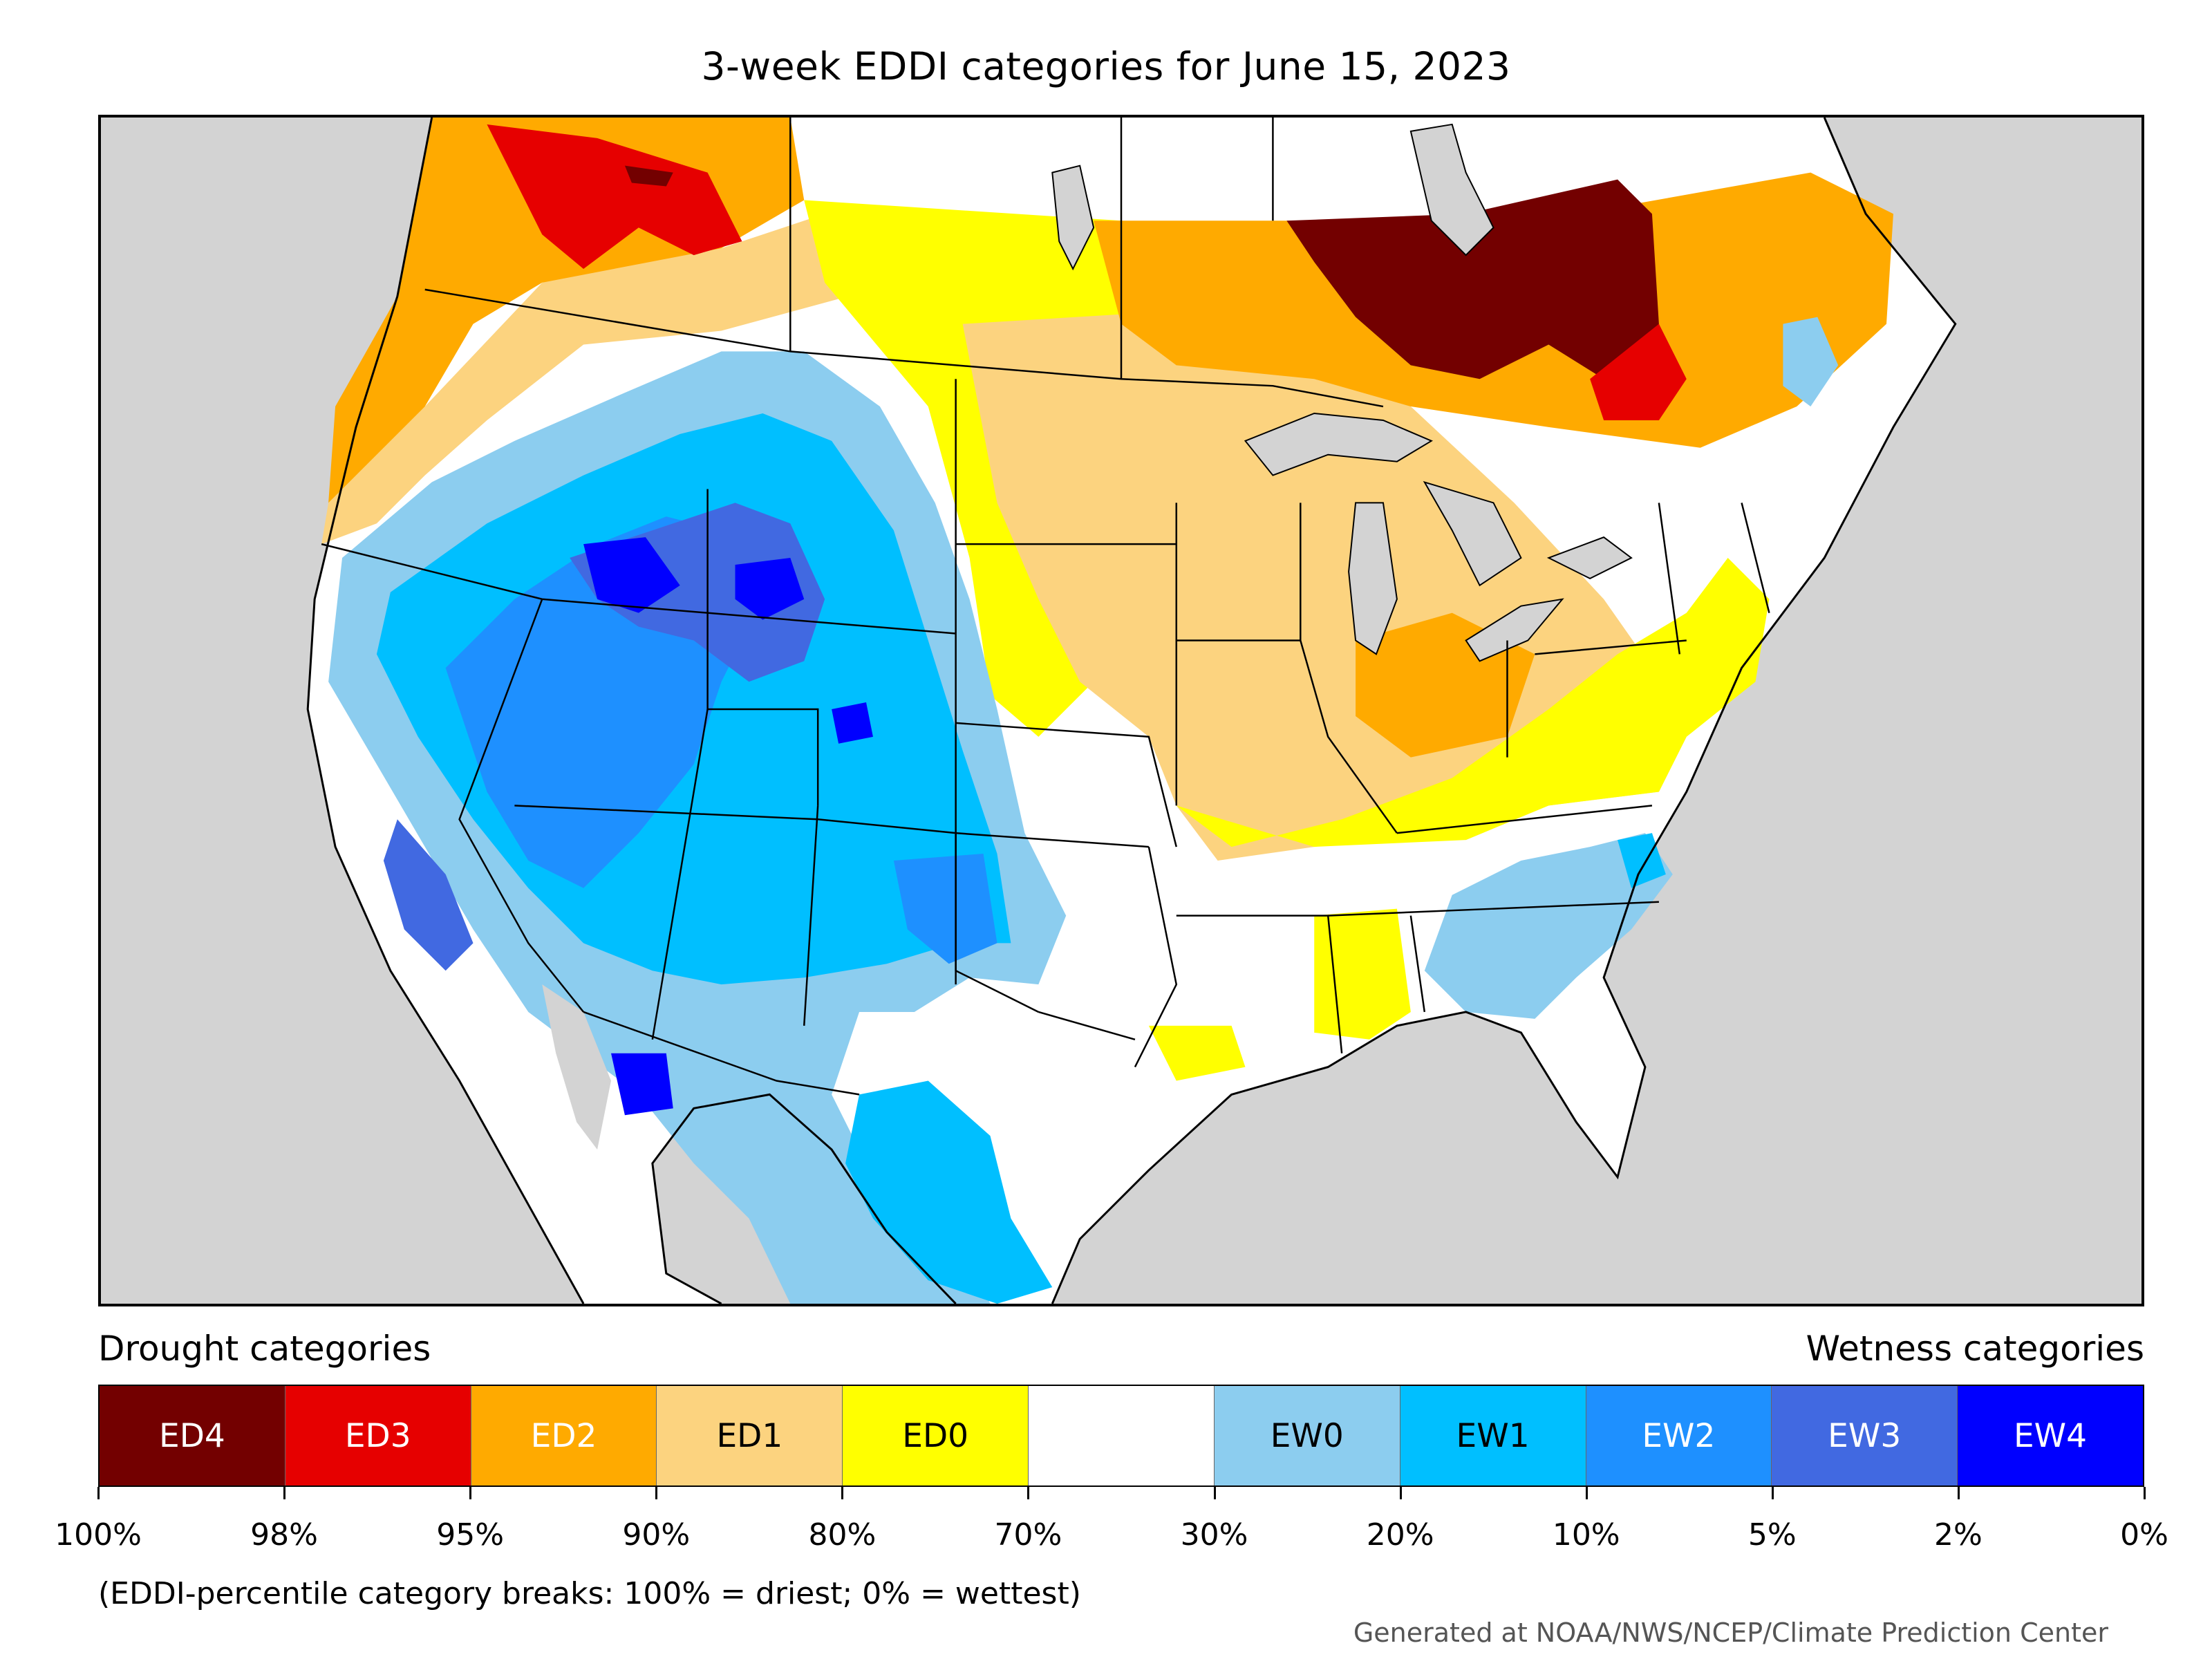  I want to click on drought-heading: Drought categories, so click(264, 1349).